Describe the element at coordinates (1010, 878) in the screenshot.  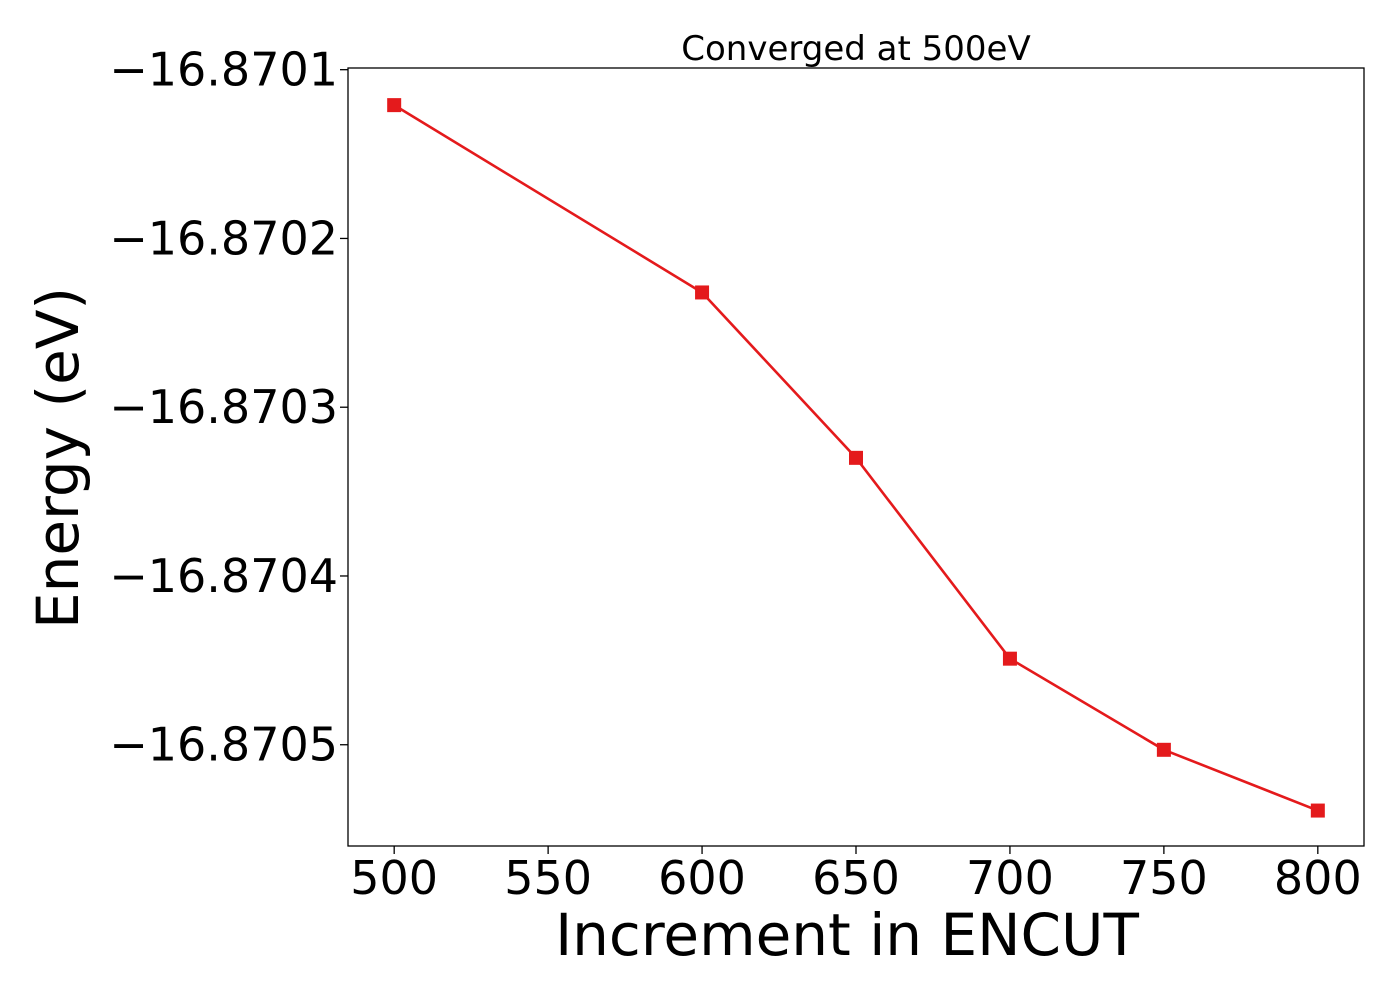
I see `x-tick-label: 700` at that location.